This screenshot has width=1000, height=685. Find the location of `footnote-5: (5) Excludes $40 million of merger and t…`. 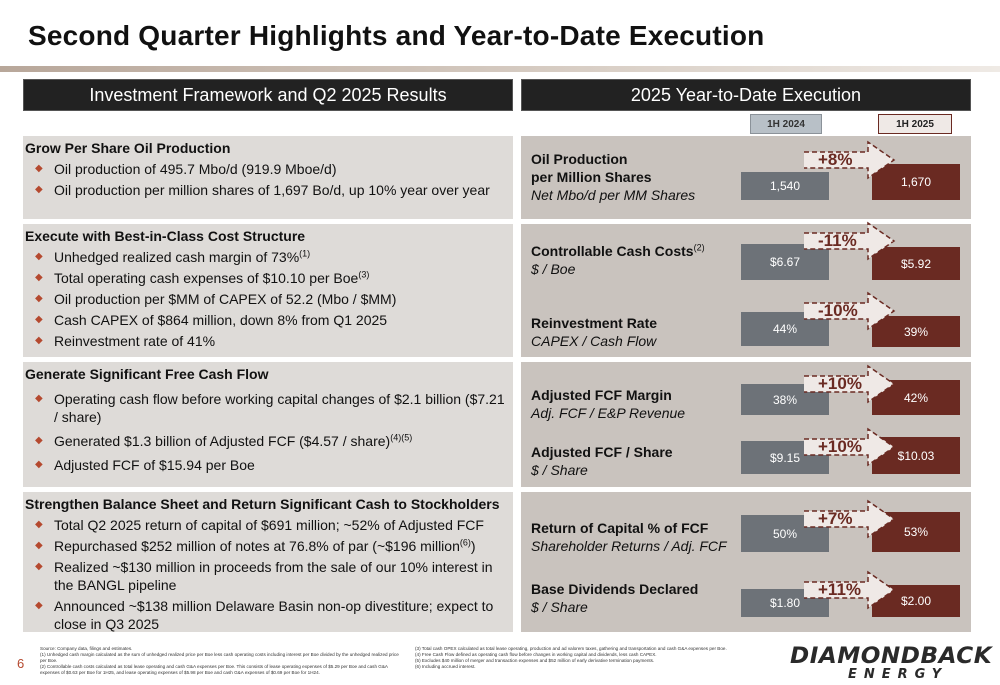

footnote-5: (5) Excludes $40 million of merger and t… is located at coordinates (535, 660).